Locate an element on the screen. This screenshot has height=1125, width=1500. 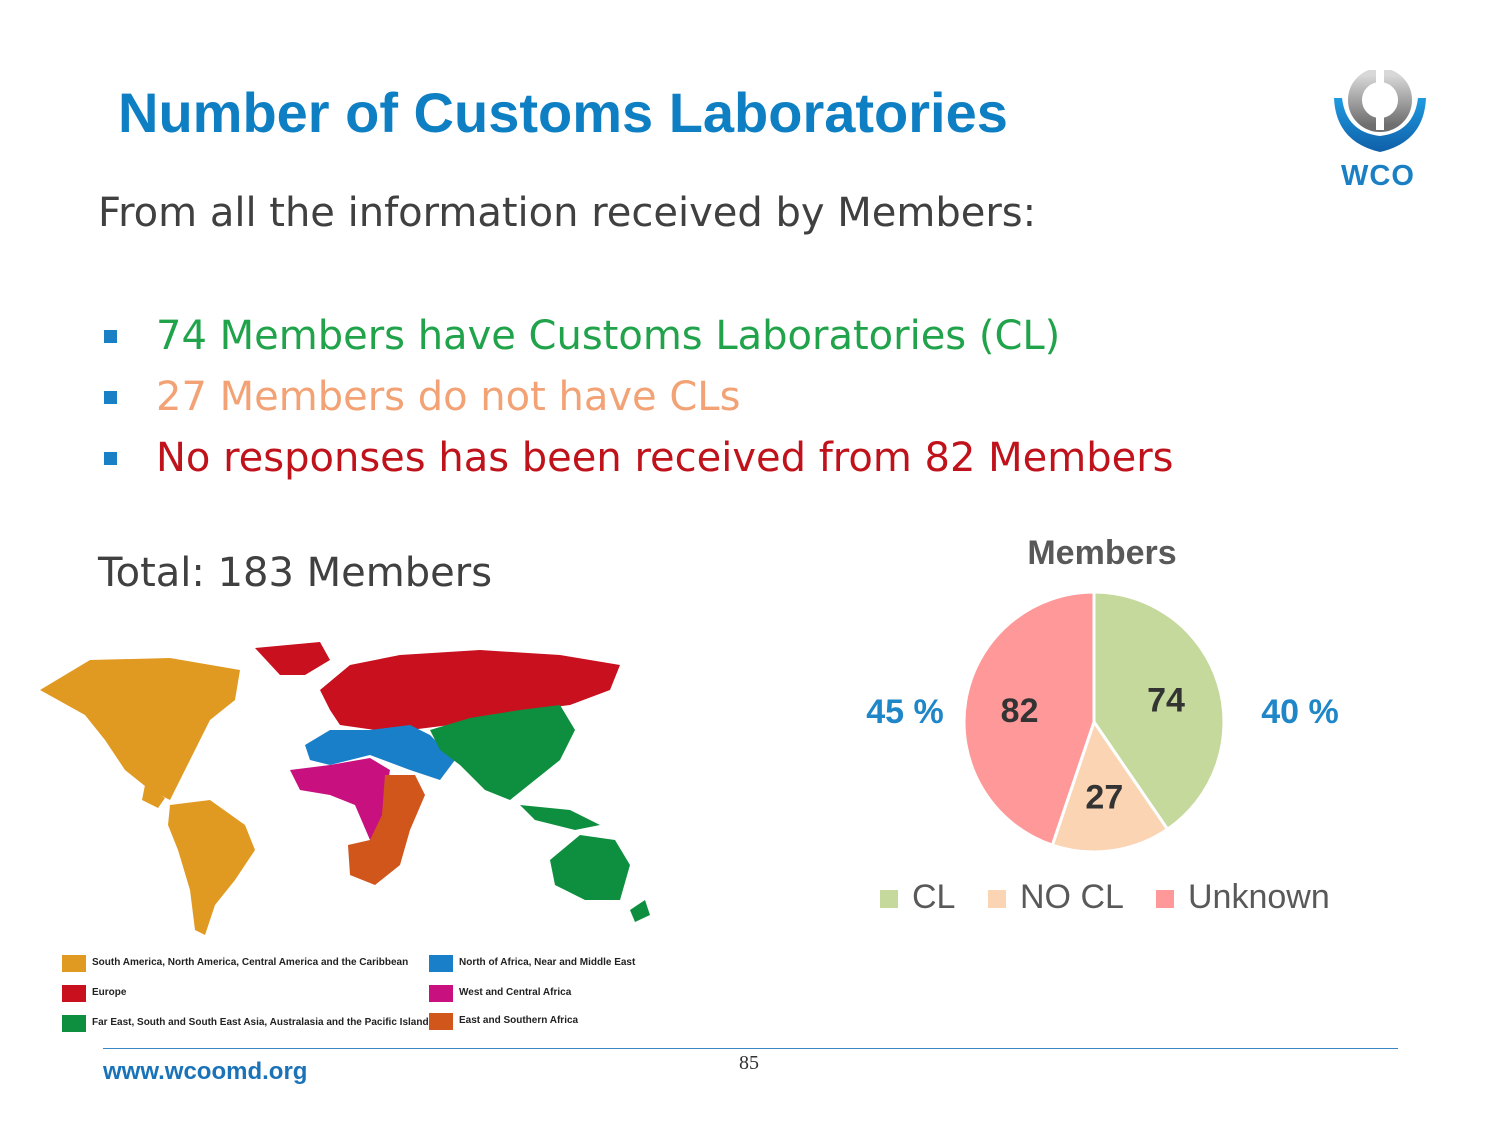
map-europe is located at coordinates (470, 690).